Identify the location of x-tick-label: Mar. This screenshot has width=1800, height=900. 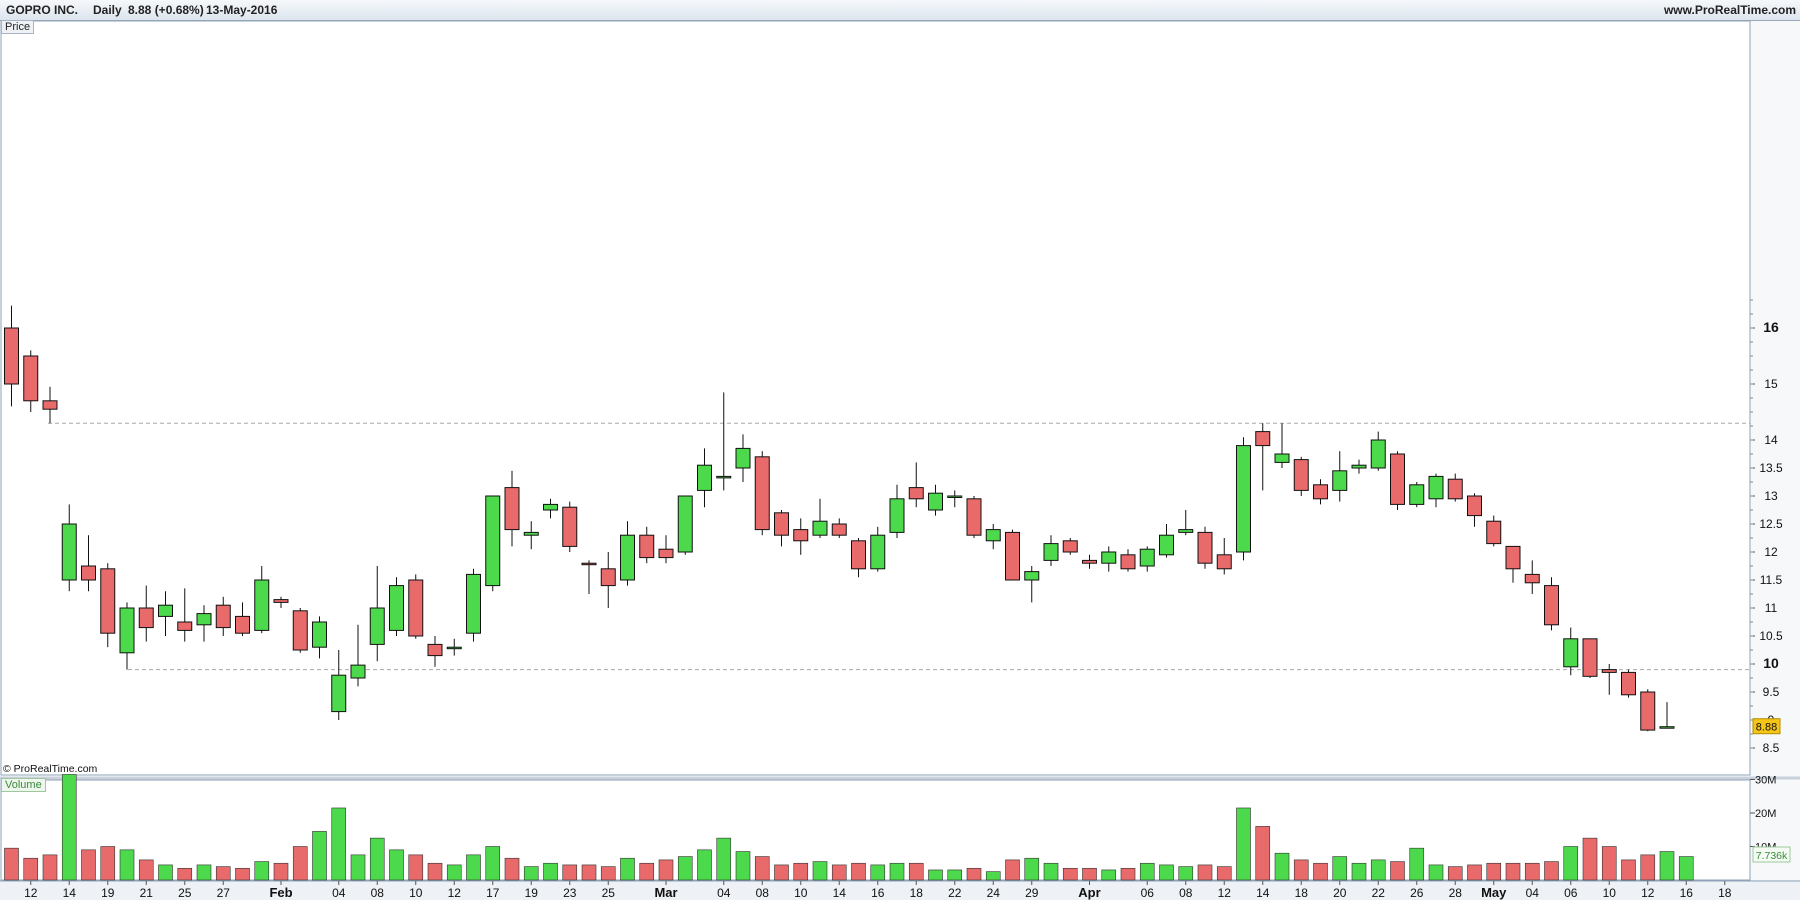
(665, 892).